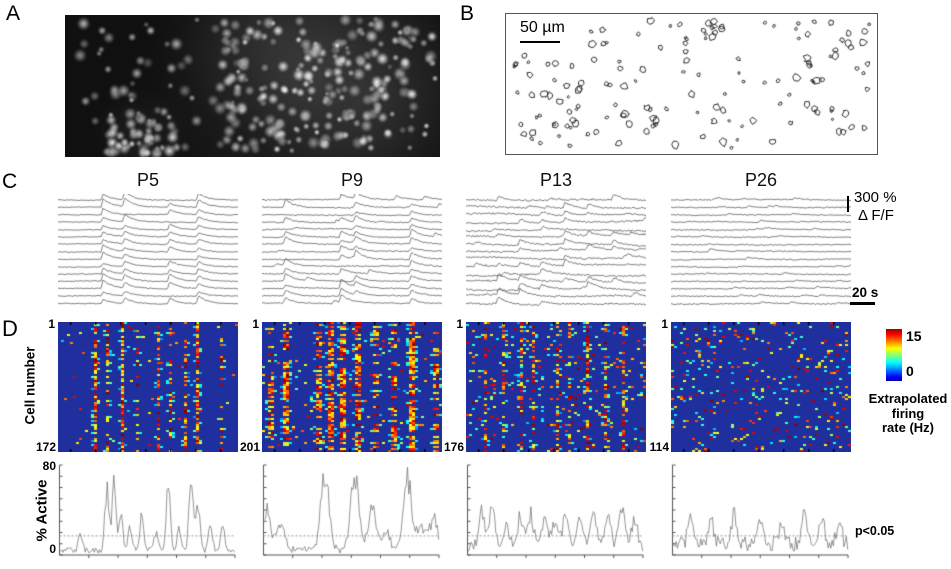 This screenshot has width=951, height=569. What do you see at coordinates (13, 13) in the screenshot?
I see `panel-a-label: A` at bounding box center [13, 13].